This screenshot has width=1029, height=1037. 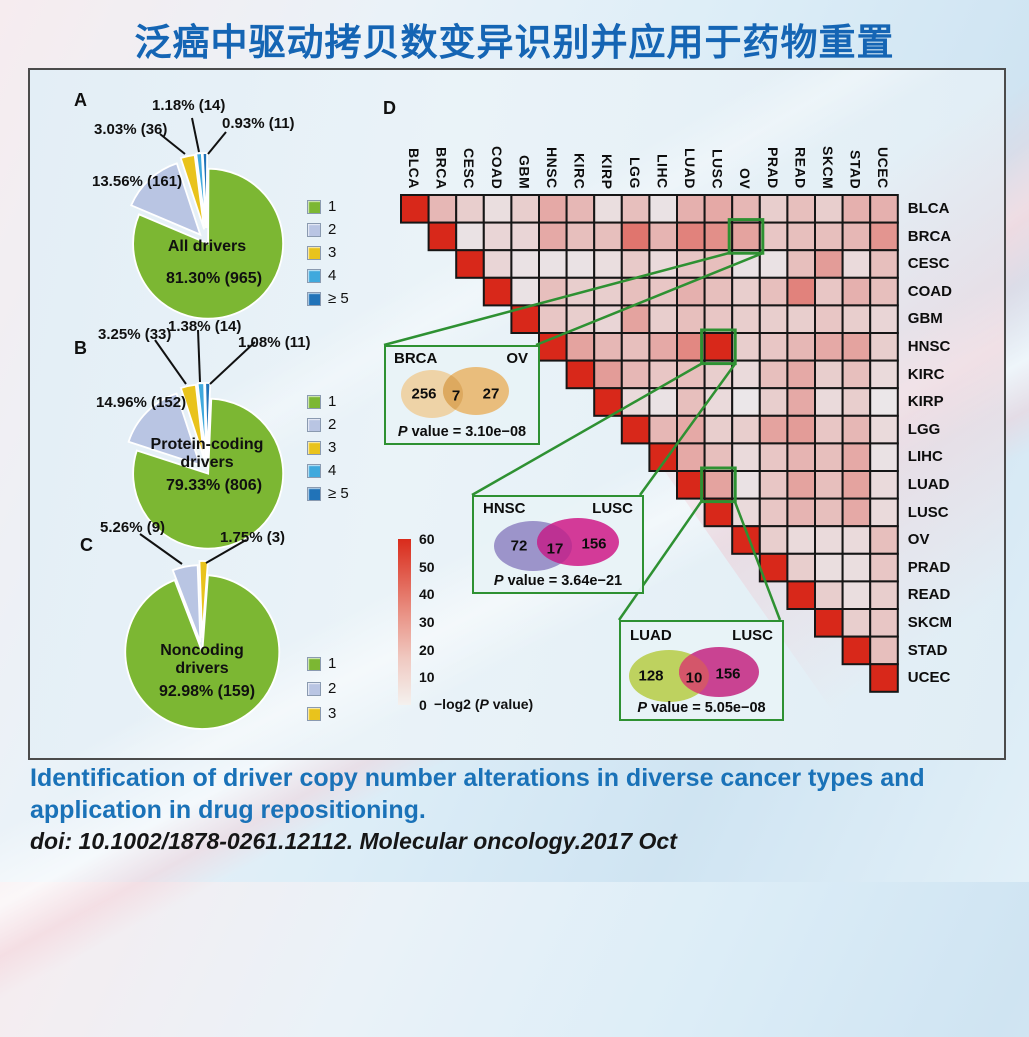 I want to click on venn-left-count: 256, so click(x=424, y=394).